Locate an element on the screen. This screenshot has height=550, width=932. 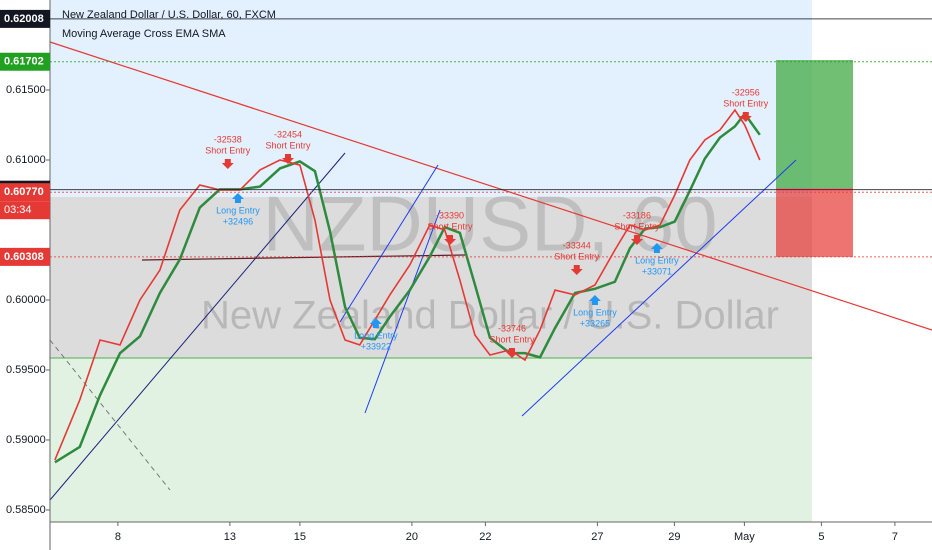
signal-label: +32496 is located at coordinates (238, 221).